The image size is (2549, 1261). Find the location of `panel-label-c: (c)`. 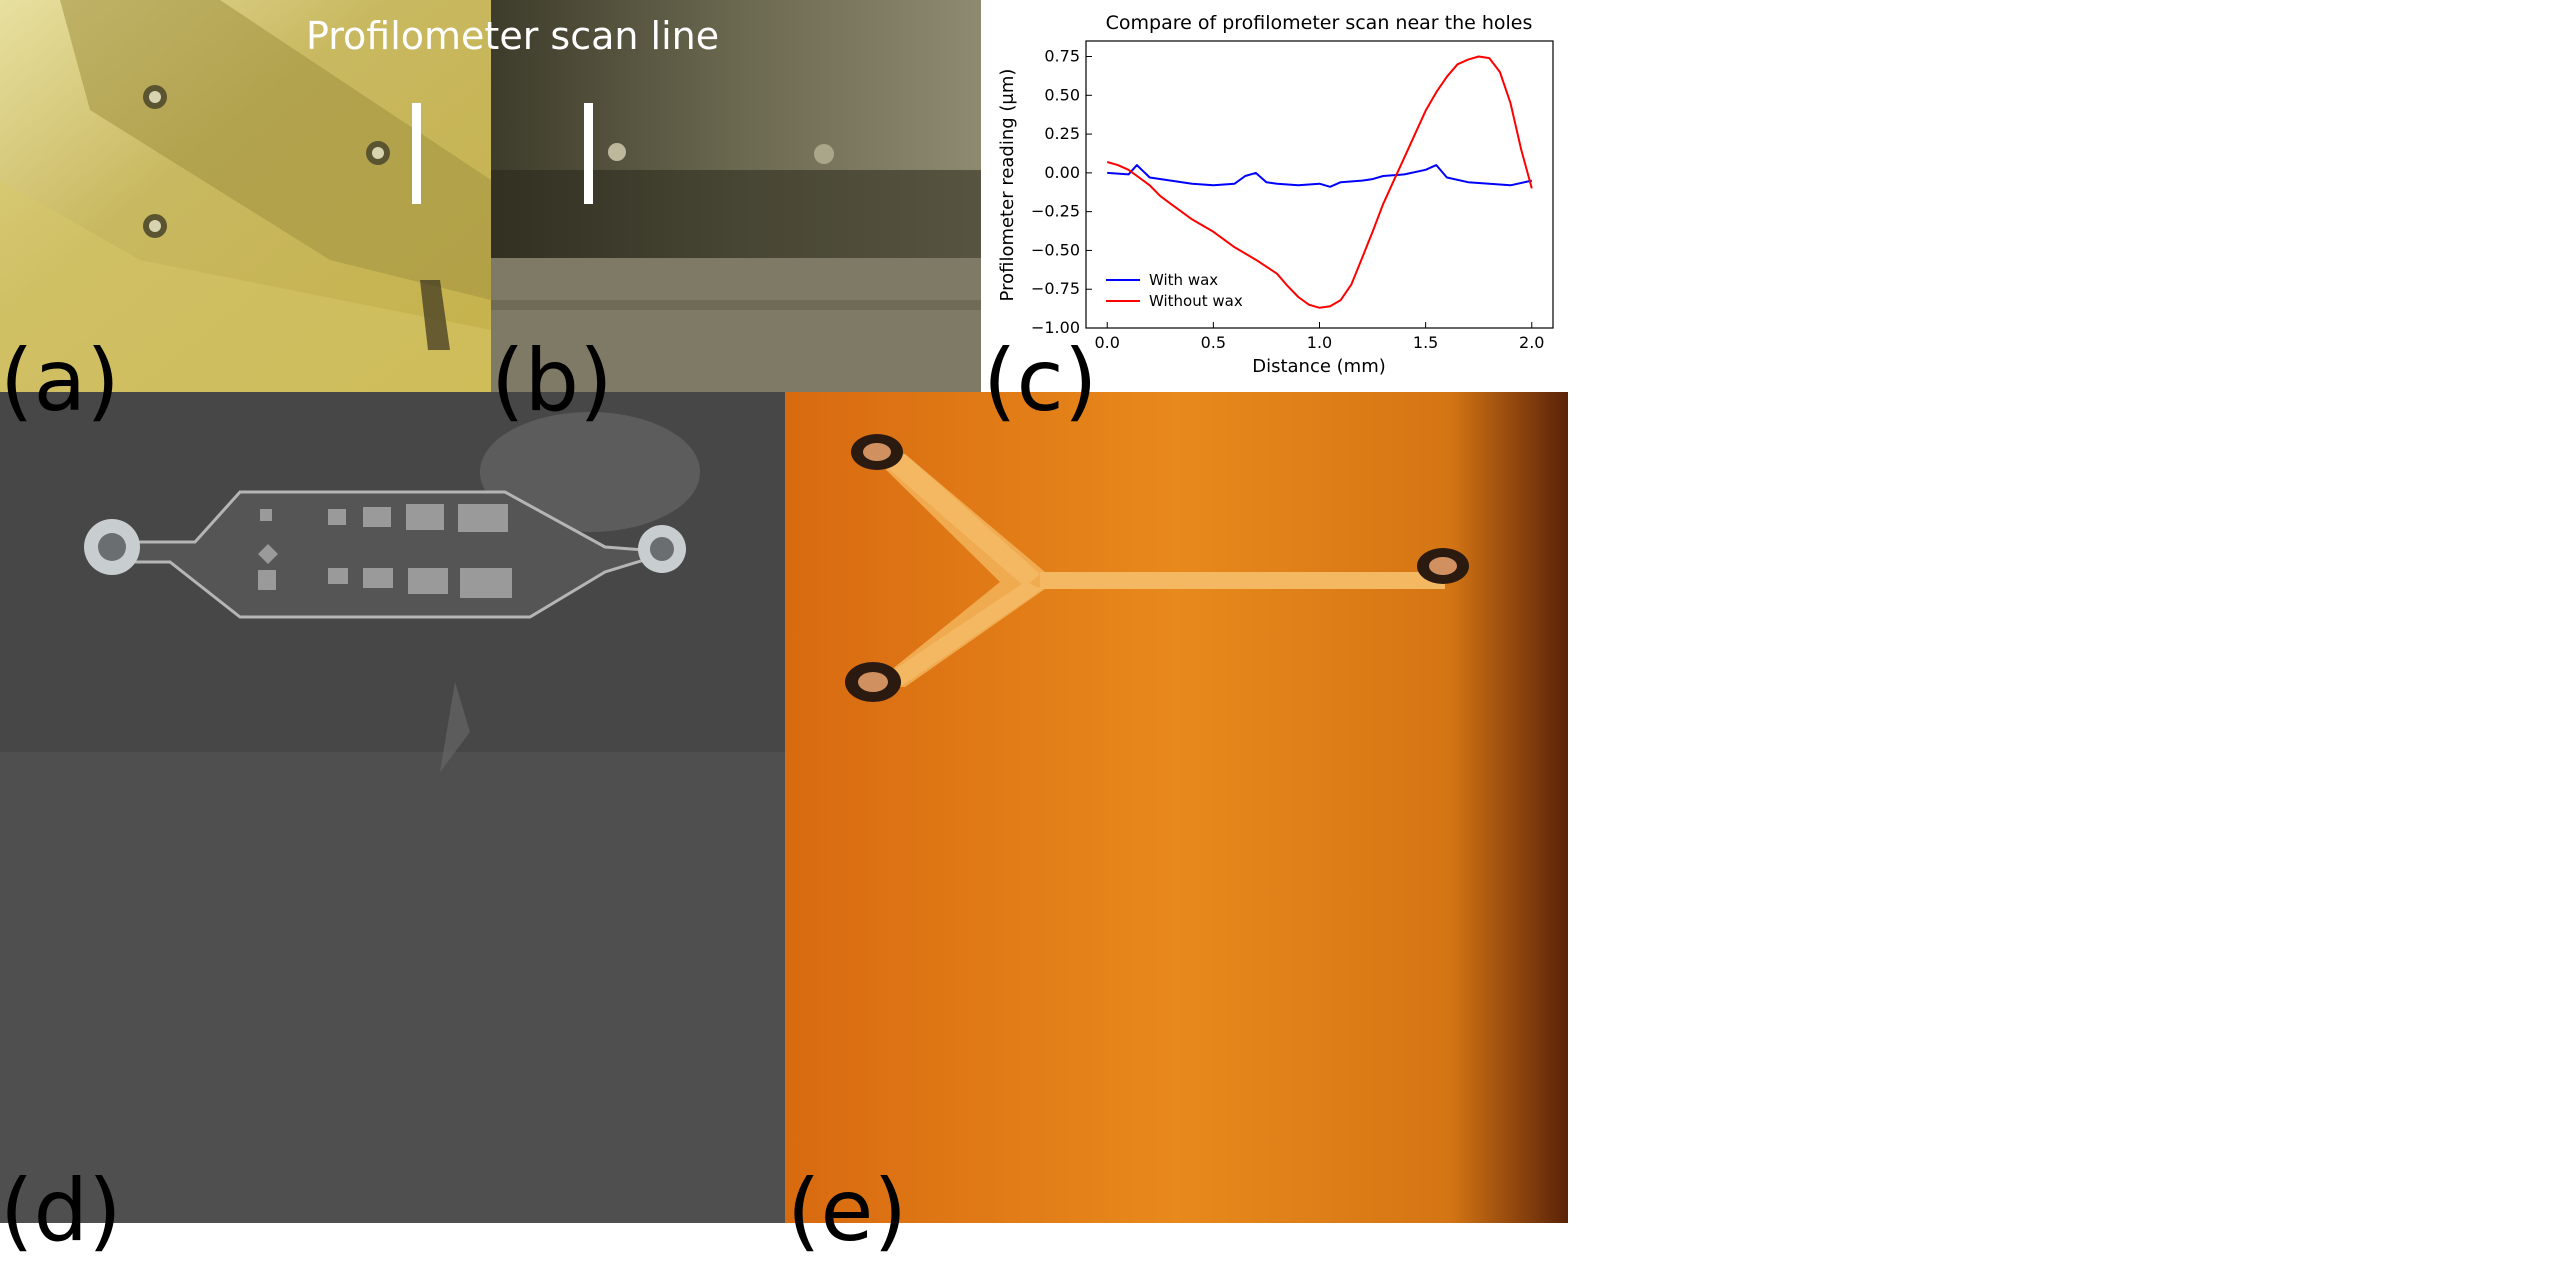

panel-label-c: (c) is located at coordinates (1040, 381).